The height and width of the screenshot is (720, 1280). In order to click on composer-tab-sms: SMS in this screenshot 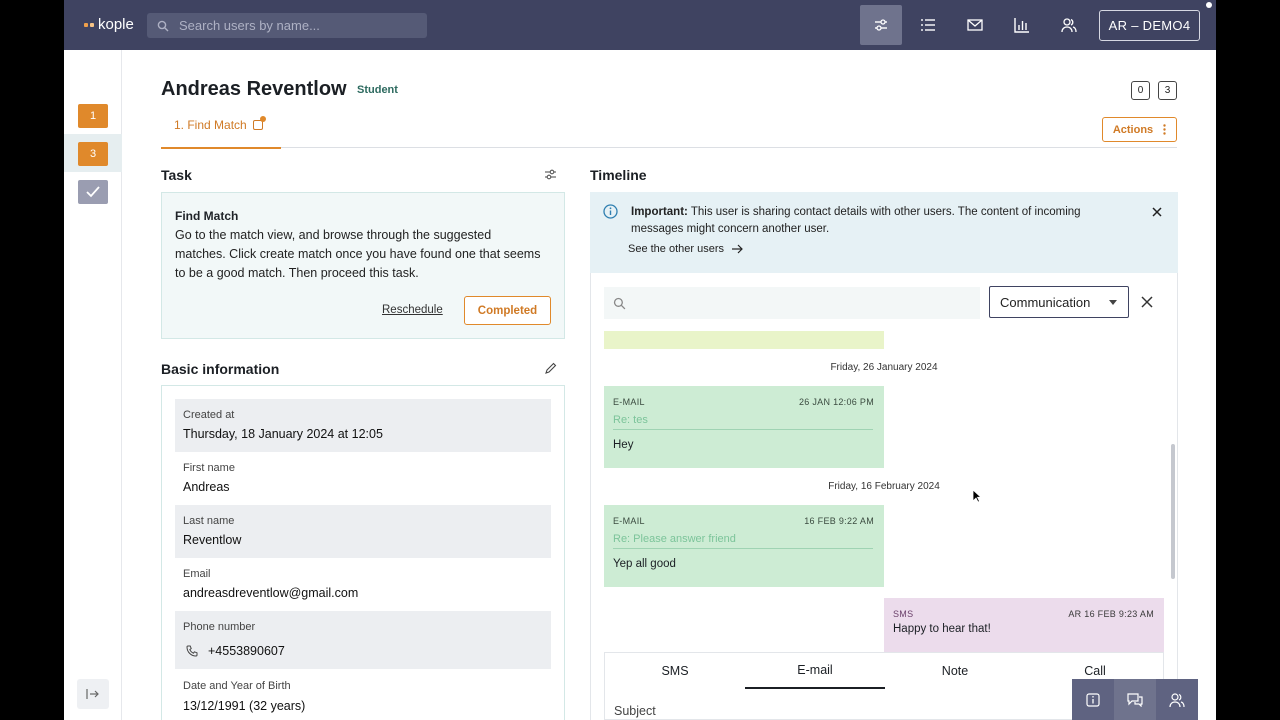, I will do `click(675, 671)`.